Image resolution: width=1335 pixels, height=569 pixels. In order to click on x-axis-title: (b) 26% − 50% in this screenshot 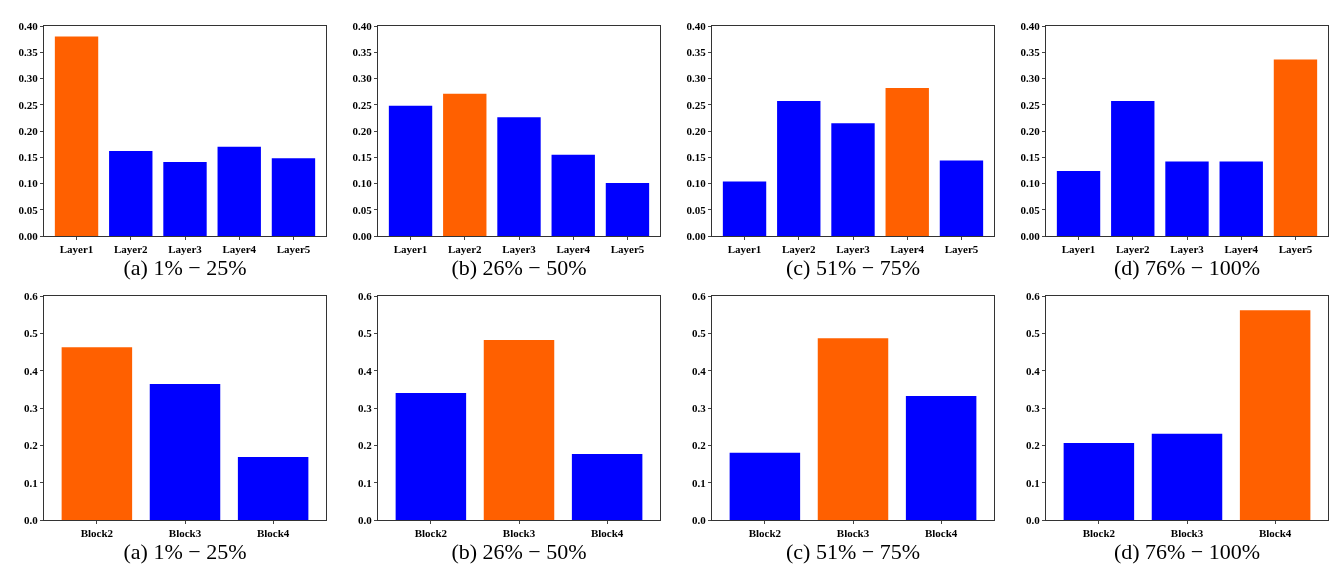, I will do `click(519, 552)`.